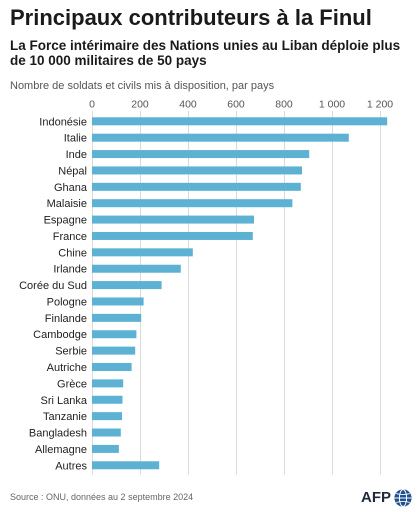 The height and width of the screenshot is (512, 419). Describe the element at coordinates (188, 105) in the screenshot. I see `x-tick-label: 400` at that location.